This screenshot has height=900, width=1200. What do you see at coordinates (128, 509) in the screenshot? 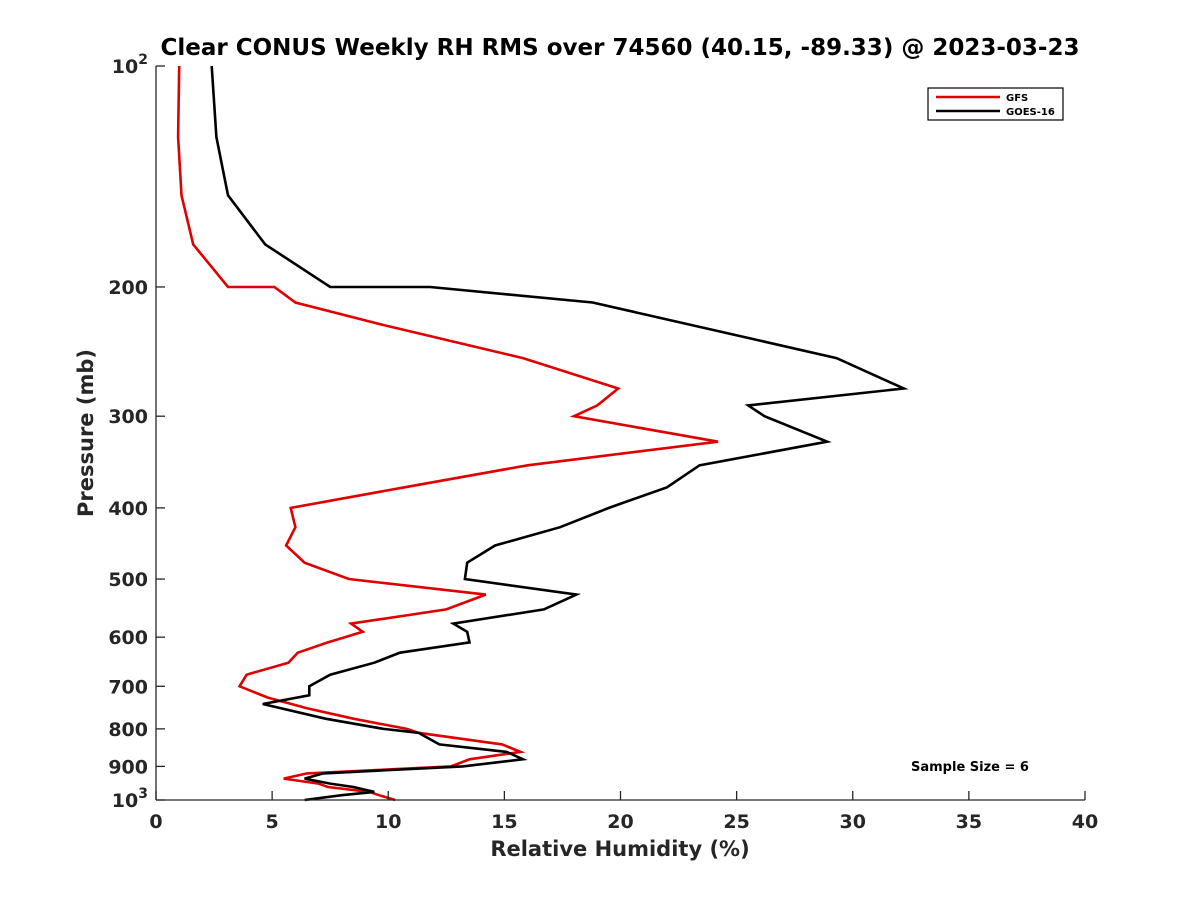
I see `y-tick-label: 400` at bounding box center [128, 509].